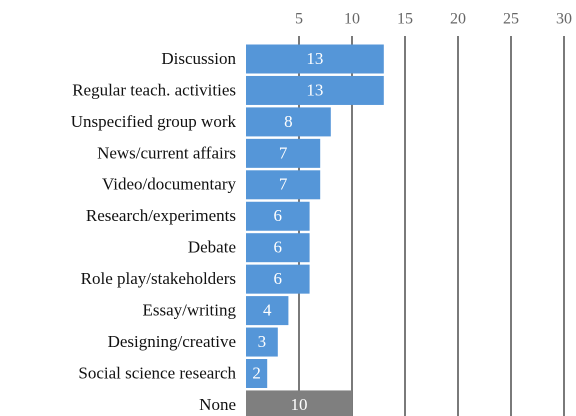  What do you see at coordinates (352, 19) in the screenshot?
I see `x-tick-label: 10` at bounding box center [352, 19].